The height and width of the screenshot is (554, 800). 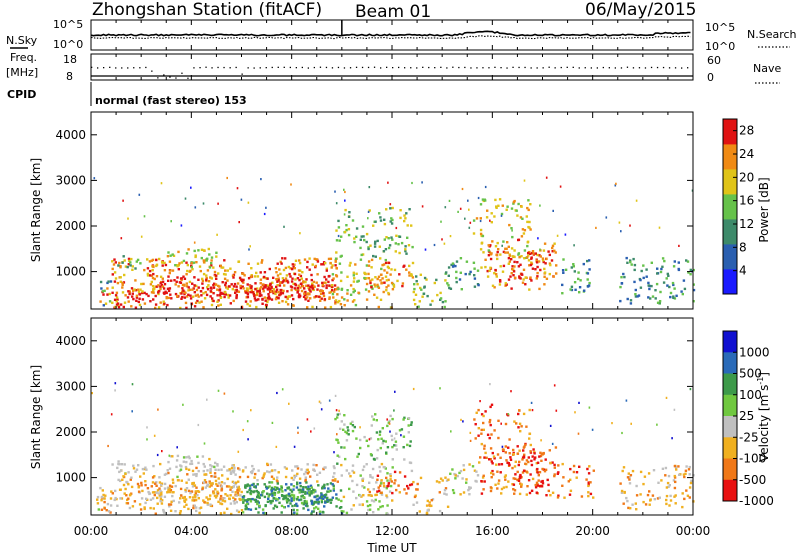 What do you see at coordinates (392, 35) in the screenshot?
I see `nsky-traces` at bounding box center [392, 35].